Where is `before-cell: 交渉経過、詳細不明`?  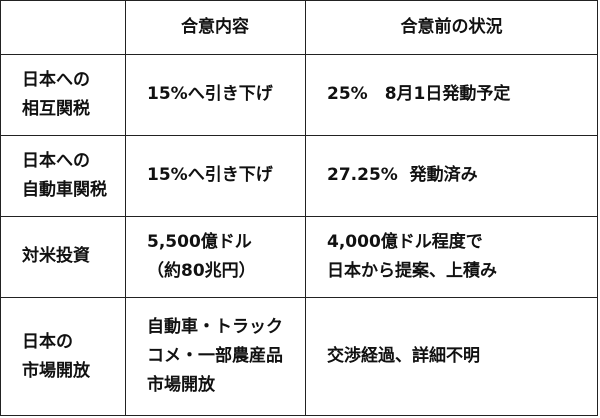 before-cell: 交渉経過、詳細不明 is located at coordinates (462, 356).